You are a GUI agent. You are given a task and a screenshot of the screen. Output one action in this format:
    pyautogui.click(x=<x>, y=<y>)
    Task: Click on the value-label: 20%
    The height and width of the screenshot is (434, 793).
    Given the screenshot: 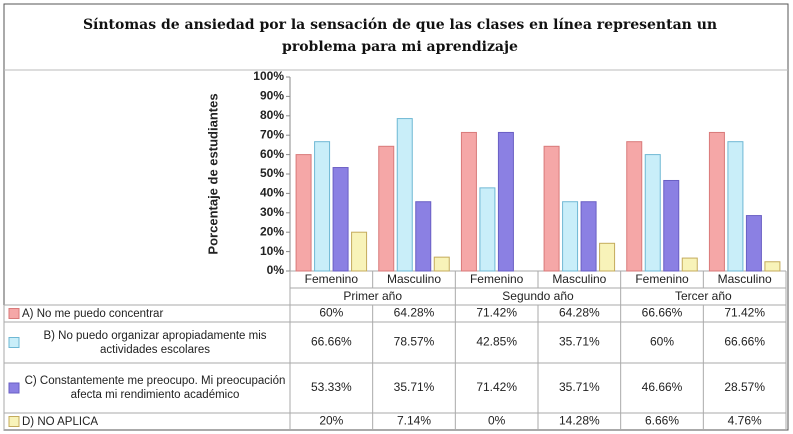 What is the action you would take?
    pyautogui.click(x=331, y=421)
    